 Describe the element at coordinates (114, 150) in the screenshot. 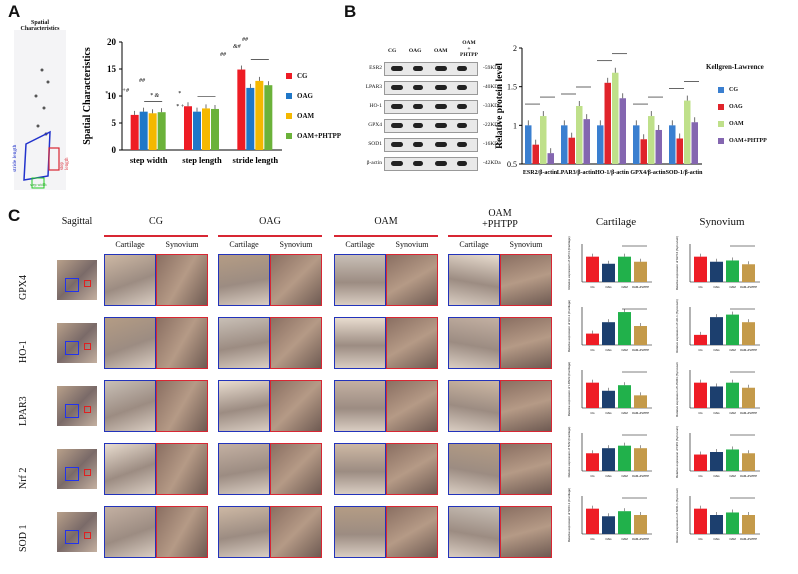

I see `y-tick-label: 0` at that location.